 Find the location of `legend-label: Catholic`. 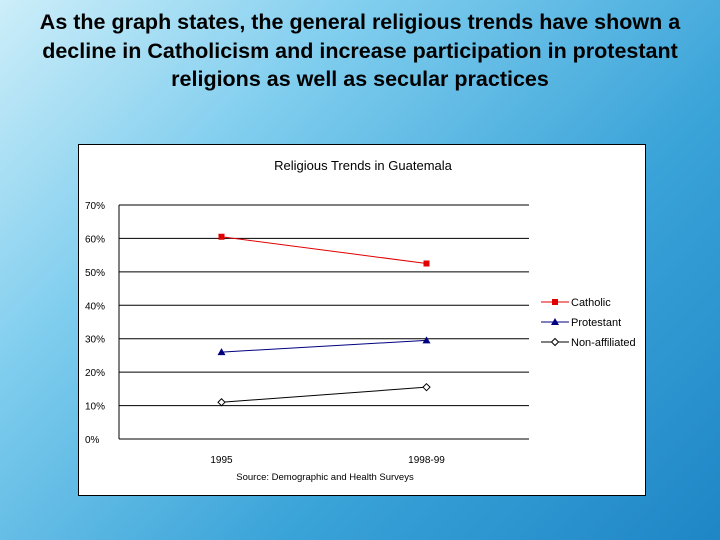

legend-label: Catholic is located at coordinates (591, 303).